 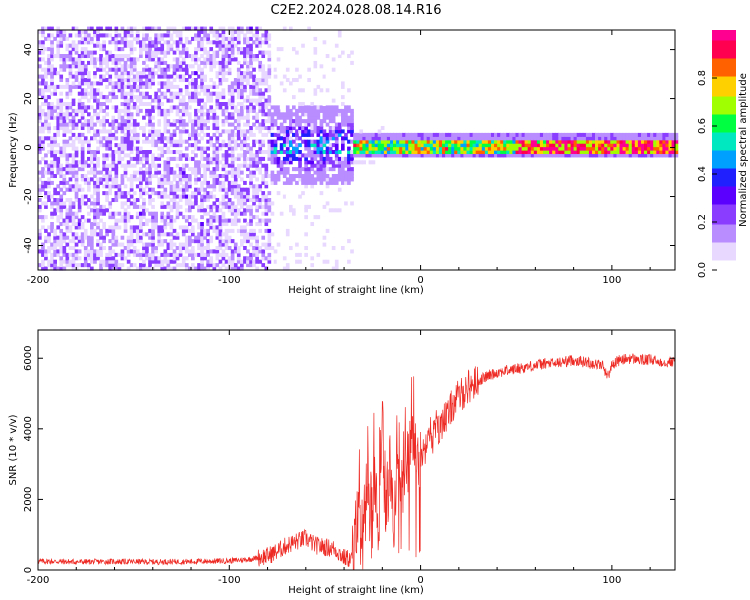 What do you see at coordinates (356, 290) in the screenshot?
I see `spectrogram-x-axis-label: Height of straight line (km)` at bounding box center [356, 290].